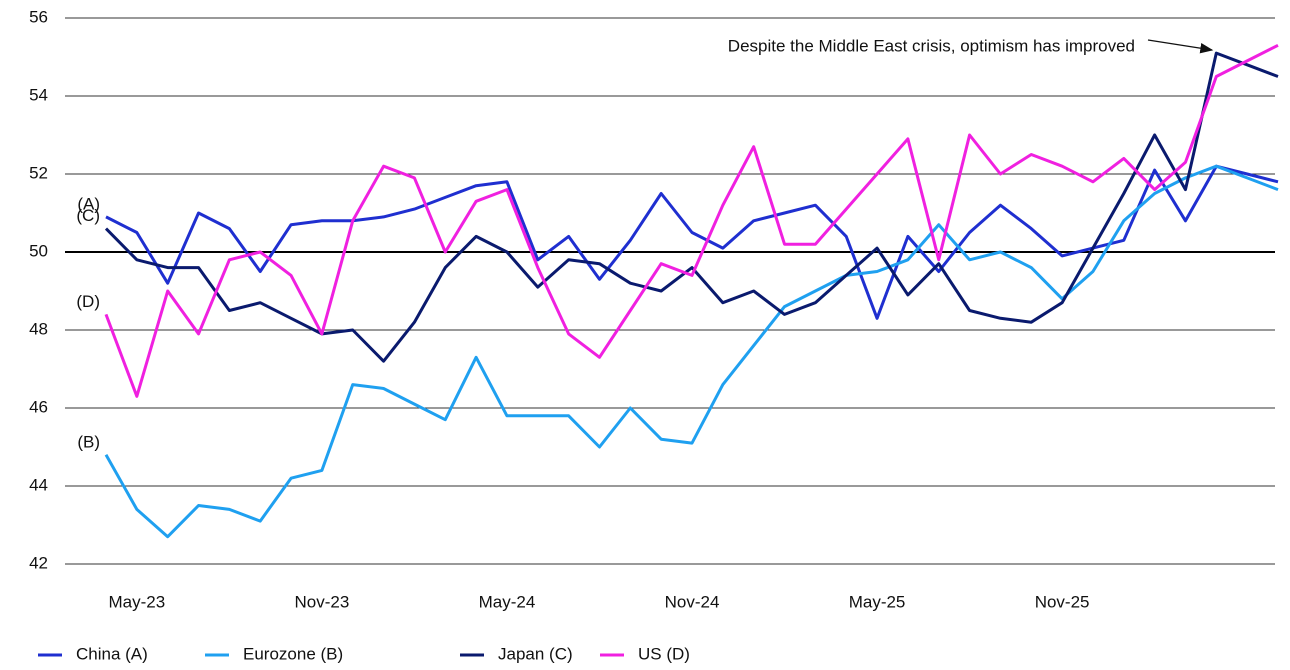 The height and width of the screenshot is (670, 1290). I want to click on y-tick-label: 46, so click(38, 406).